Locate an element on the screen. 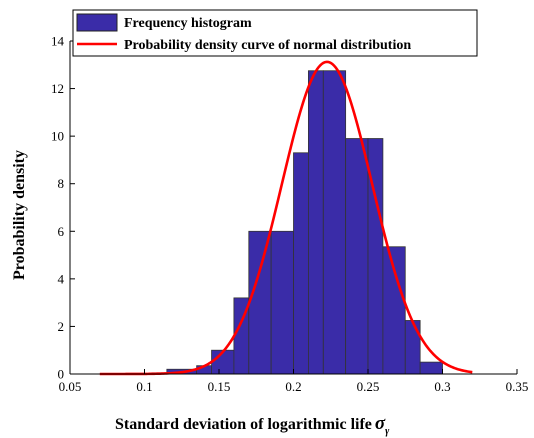 The width and height of the screenshot is (534, 438). y-tick-label-2: 4 is located at coordinates (61, 278).